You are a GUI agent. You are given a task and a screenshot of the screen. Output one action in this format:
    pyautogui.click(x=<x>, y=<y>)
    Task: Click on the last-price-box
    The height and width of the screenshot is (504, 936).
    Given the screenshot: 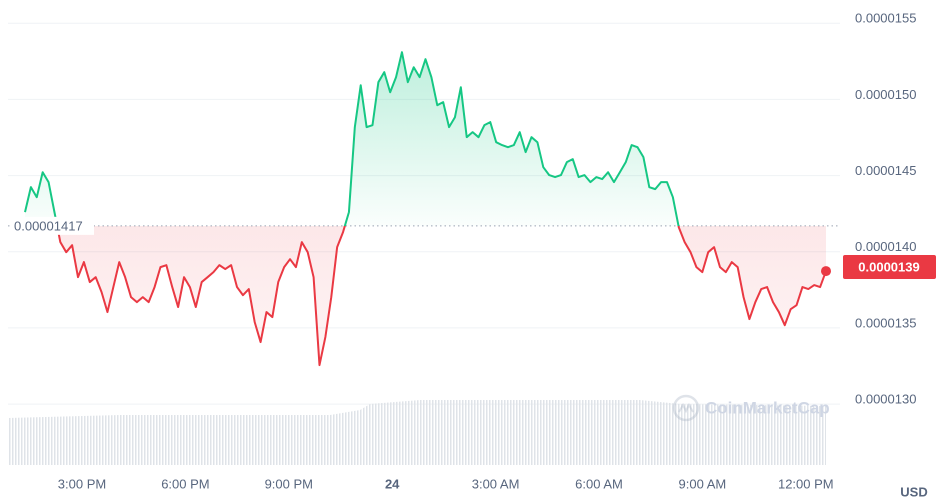 What is the action you would take?
    pyautogui.click(x=889, y=266)
    